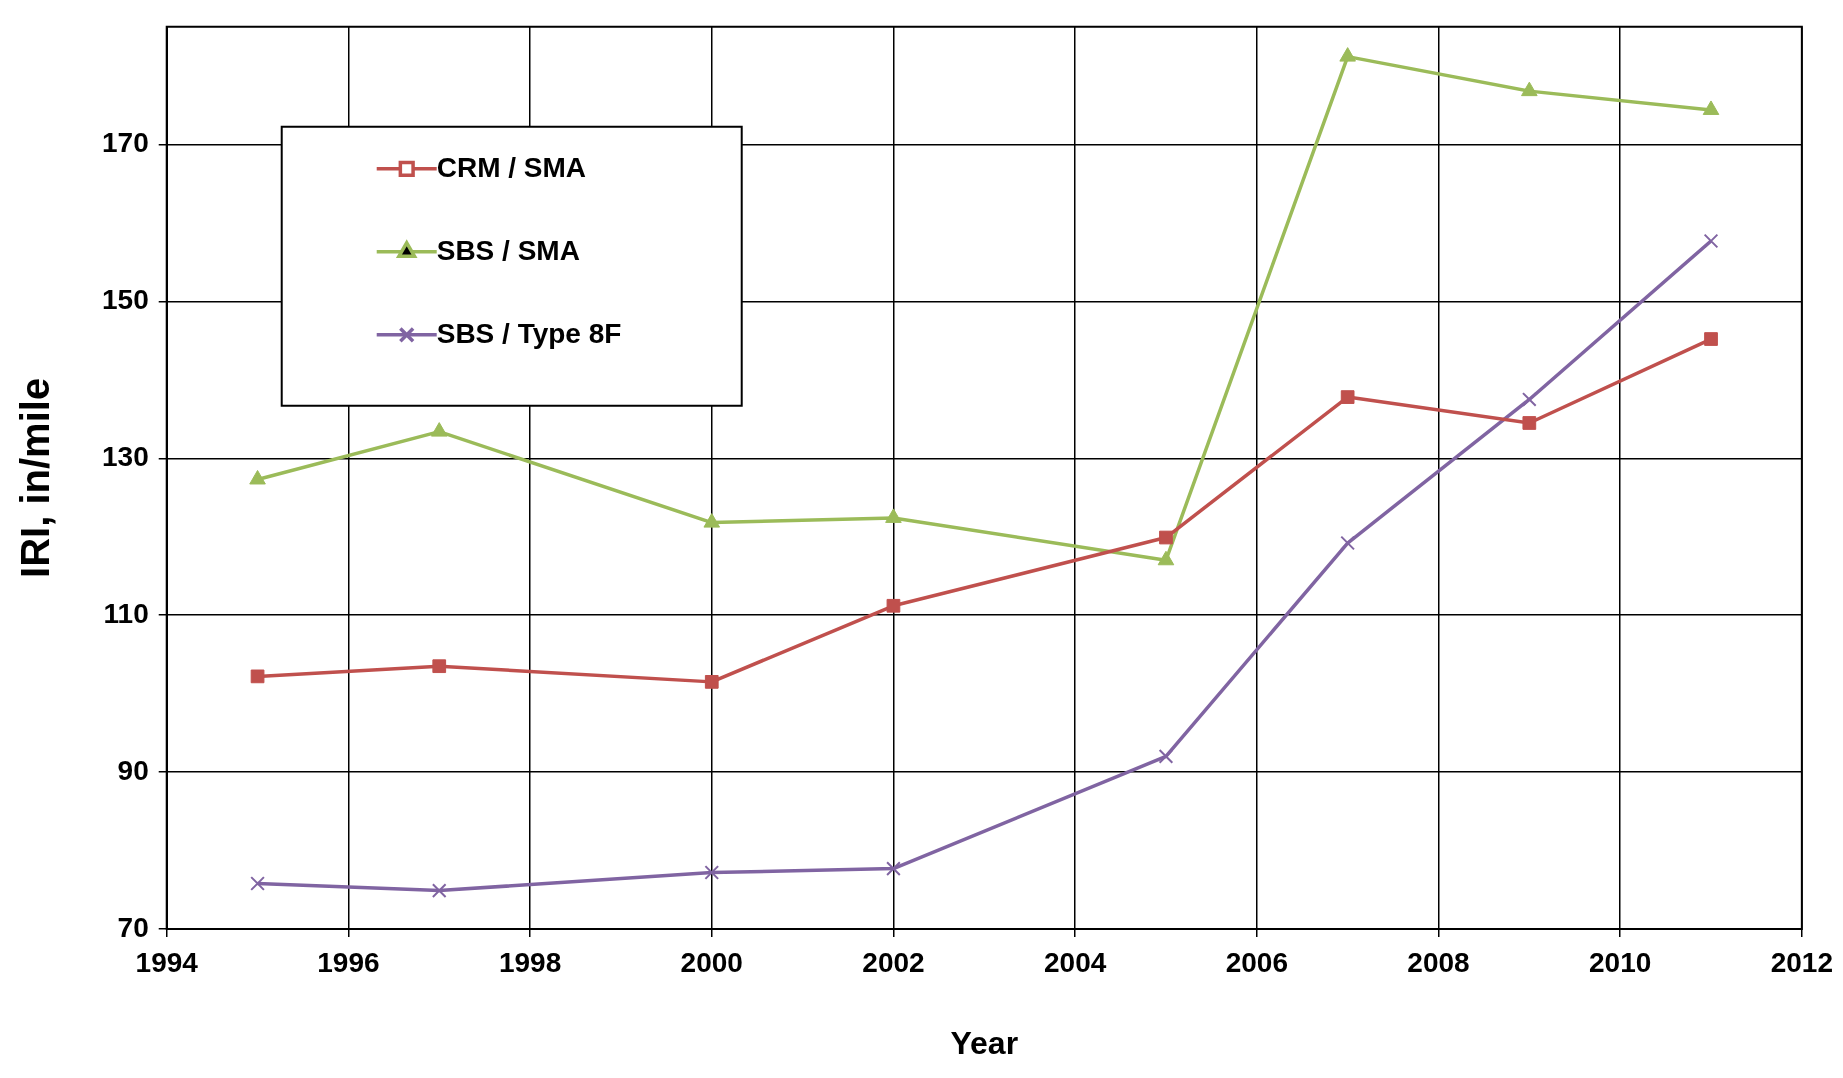 This screenshot has height=1078, width=1843. I want to click on x-tick-label: 2008, so click(1438, 962).